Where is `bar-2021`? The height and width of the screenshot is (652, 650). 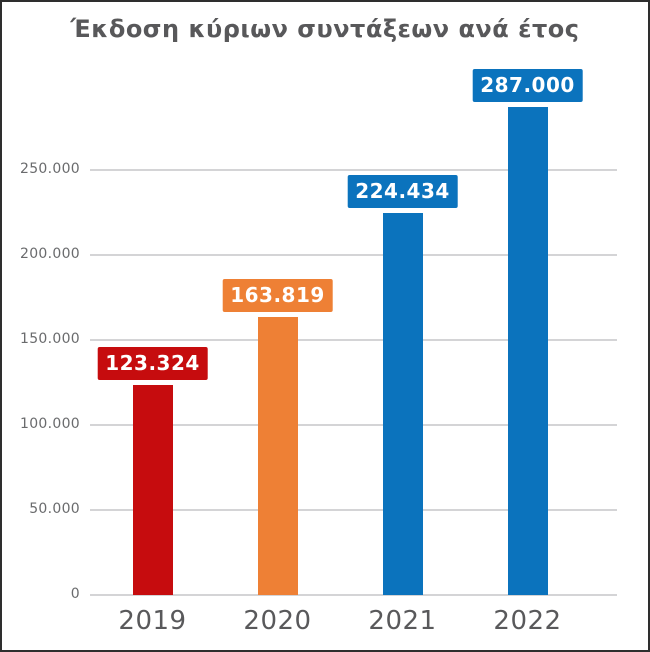 bar-2021 is located at coordinates (402, 404).